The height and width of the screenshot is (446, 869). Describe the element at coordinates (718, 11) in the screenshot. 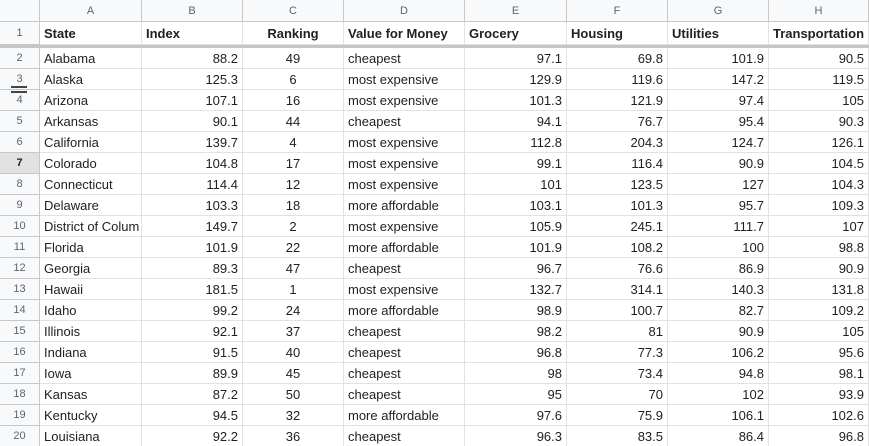

I see `column-header: G` at that location.